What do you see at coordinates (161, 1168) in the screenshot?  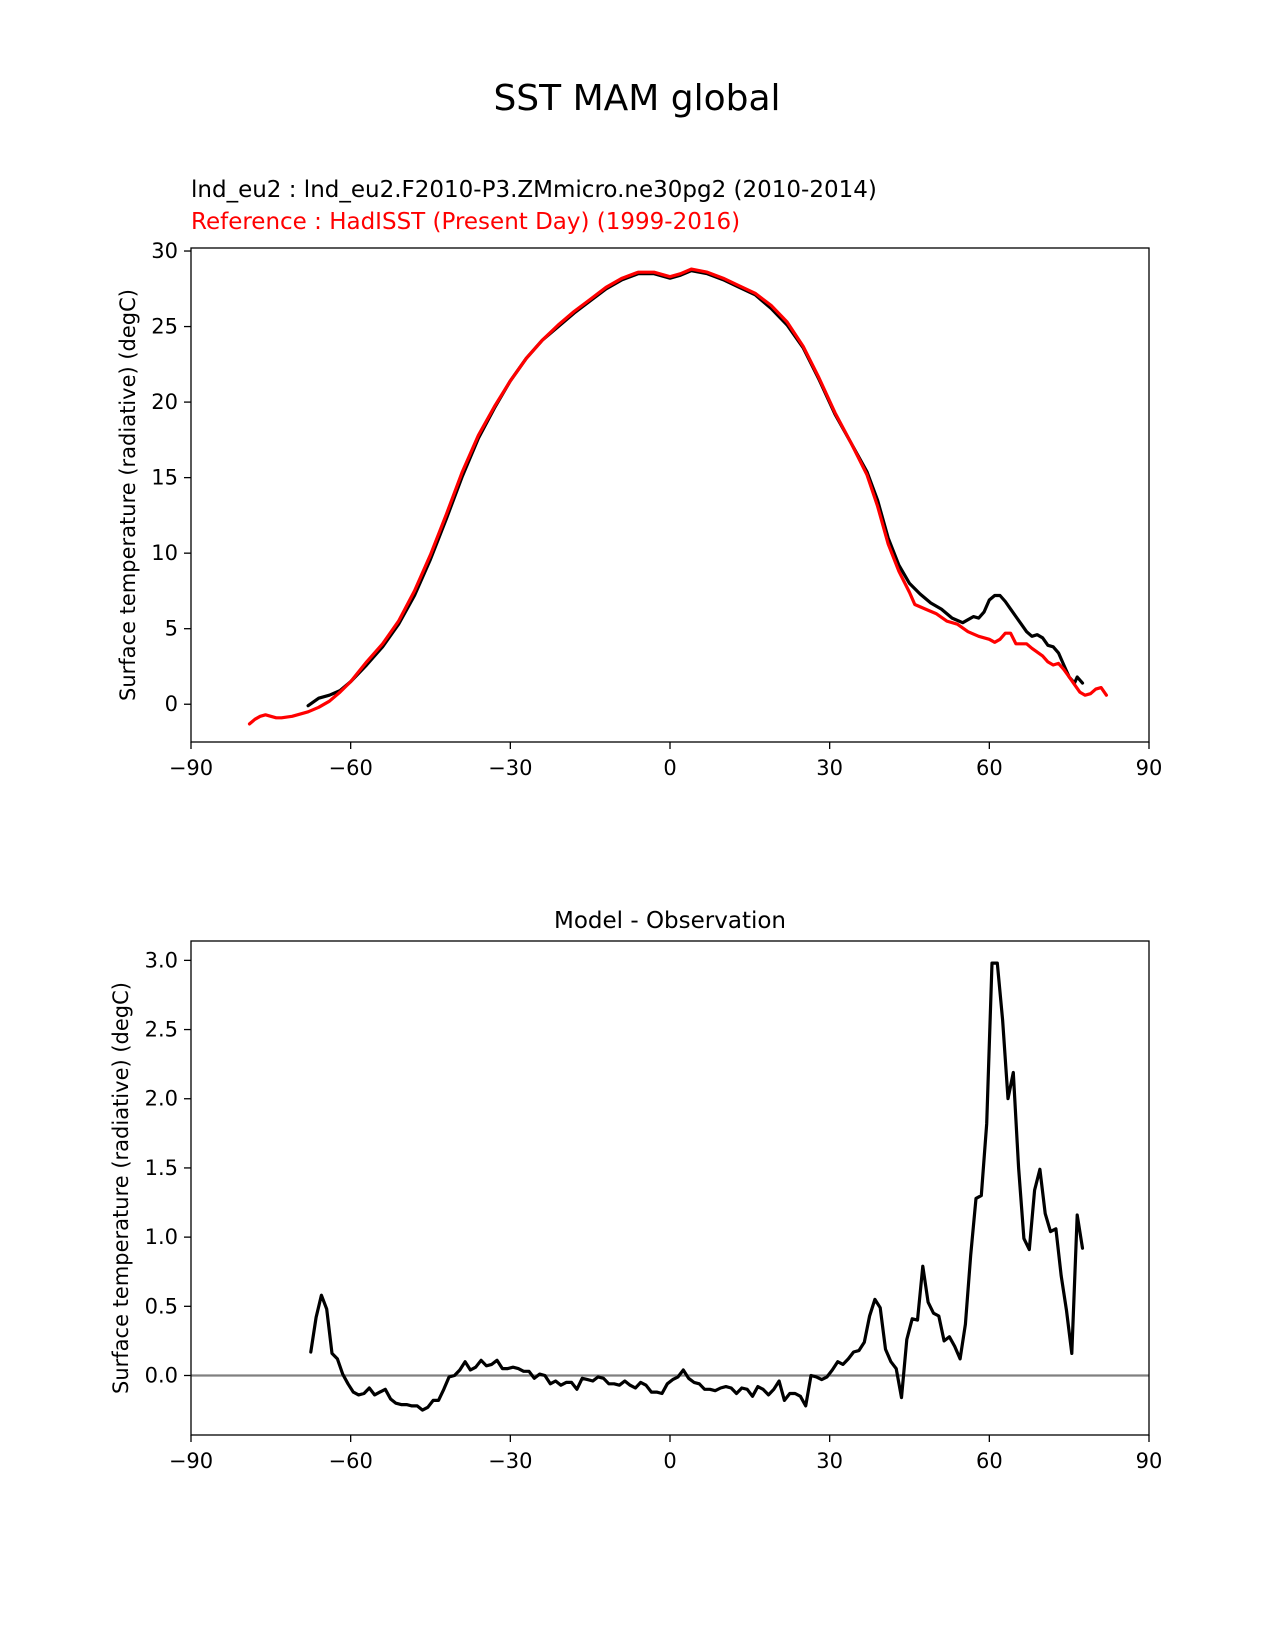 I see `y-tick-label: 1.5` at bounding box center [161, 1168].